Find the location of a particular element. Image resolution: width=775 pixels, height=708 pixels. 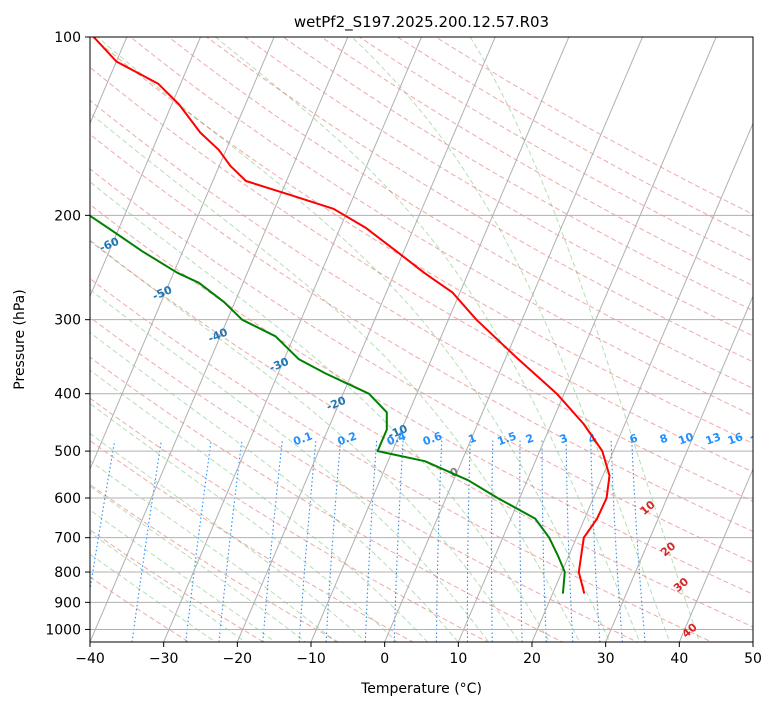

mixing-ratio-label: 20 is located at coordinates (758, 439).